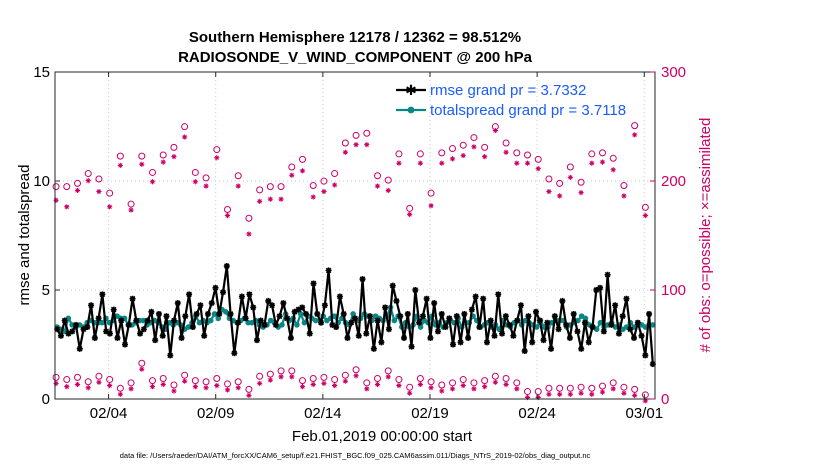 The height and width of the screenshot is (470, 830). What do you see at coordinates (41, 181) in the screenshot?
I see `y-tick-label: 10` at bounding box center [41, 181].